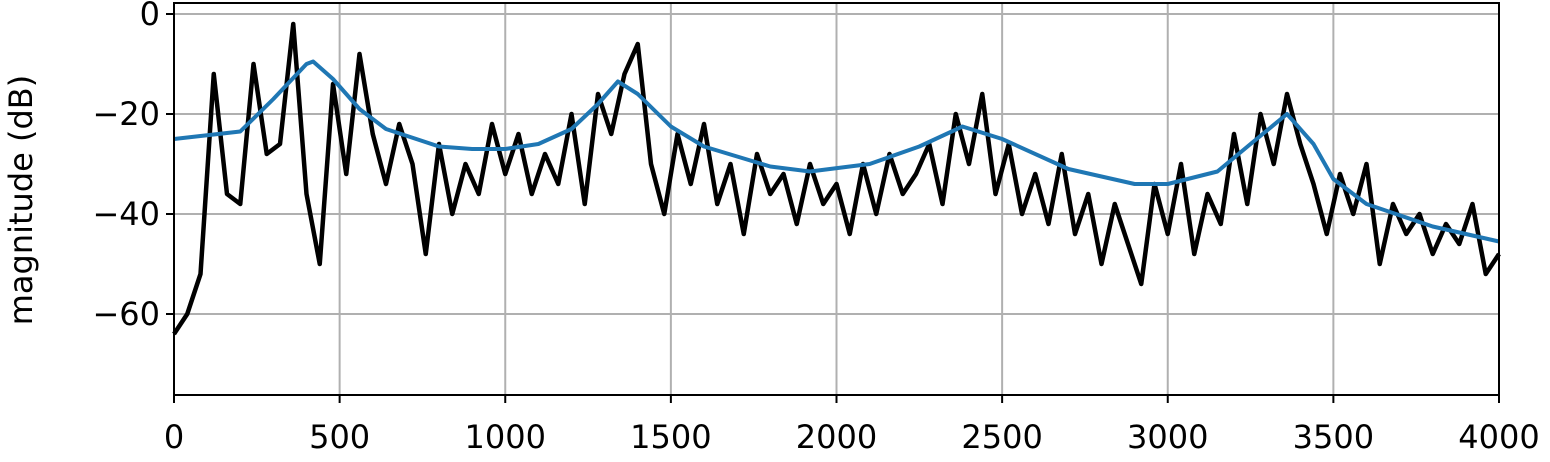 This screenshot has height=462, width=1550. What do you see at coordinates (1498, 437) in the screenshot?
I see `x-tick-label: 4000` at bounding box center [1498, 437].